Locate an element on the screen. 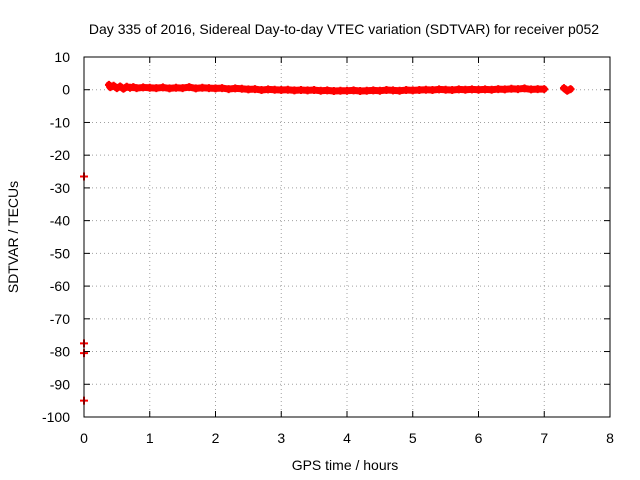 Image resolution: width=640 pixels, height=480 pixels. x-tick-label: 3 is located at coordinates (281, 438).